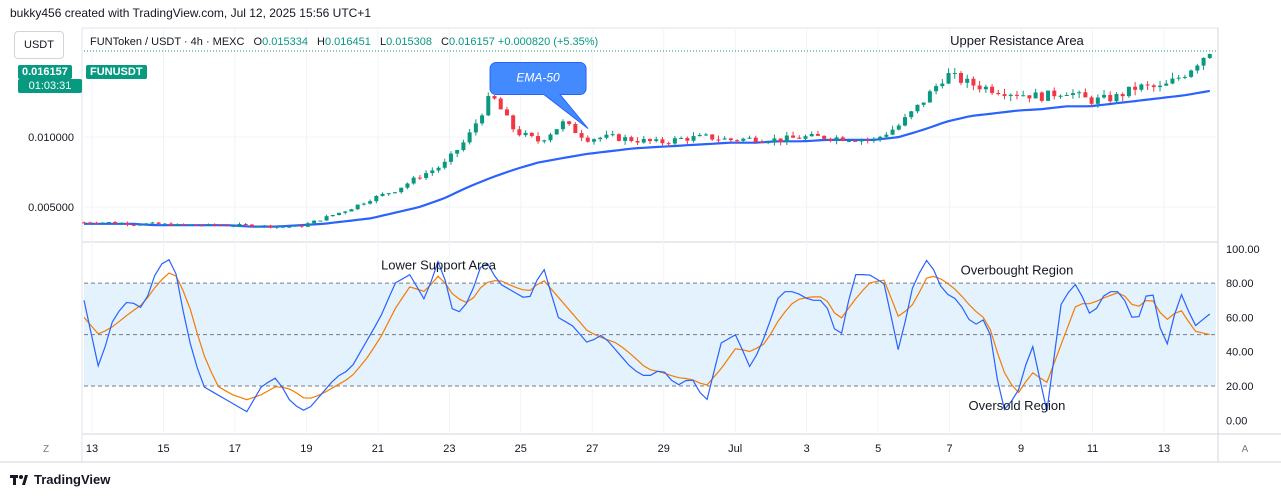  What do you see at coordinates (445, 42) in the screenshot?
I see `close-label: C` at bounding box center [445, 42].